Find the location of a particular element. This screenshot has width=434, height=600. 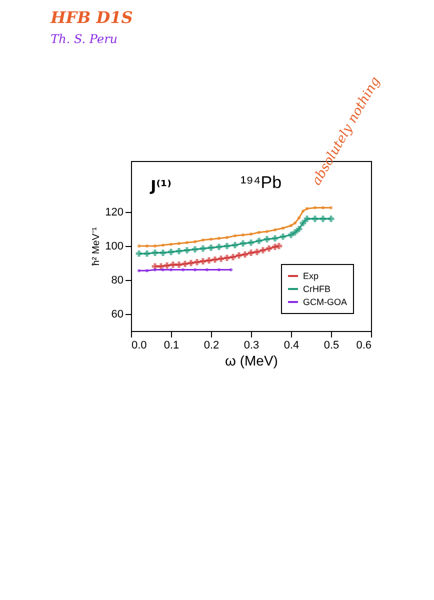

legend-label: Exp is located at coordinates (311, 276).